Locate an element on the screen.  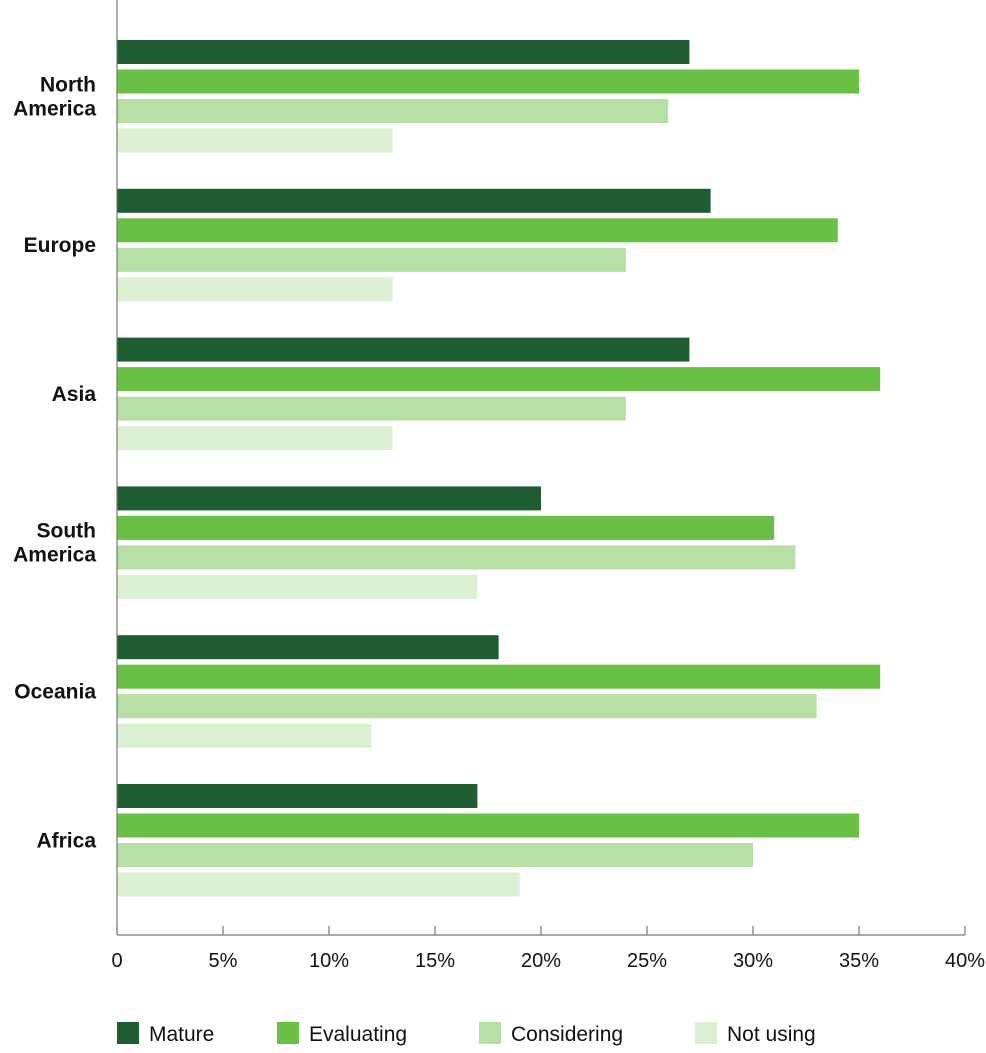
x-tick-label: 5% is located at coordinates (223, 961).